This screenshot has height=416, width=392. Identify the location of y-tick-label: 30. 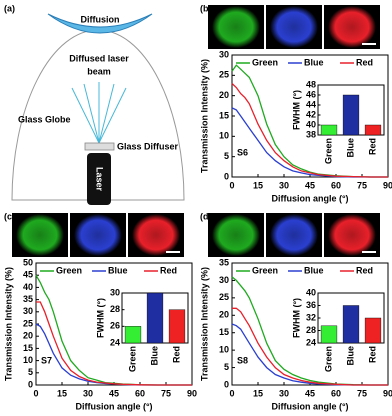
(224, 280).